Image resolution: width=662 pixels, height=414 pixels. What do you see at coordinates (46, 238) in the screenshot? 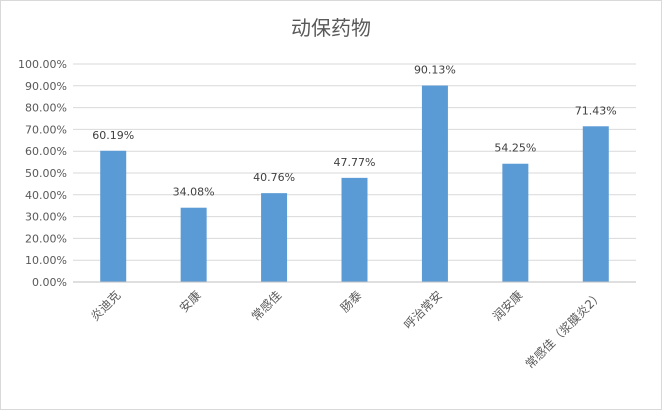
I see `y-tick-label: 20.00%` at bounding box center [46, 238].